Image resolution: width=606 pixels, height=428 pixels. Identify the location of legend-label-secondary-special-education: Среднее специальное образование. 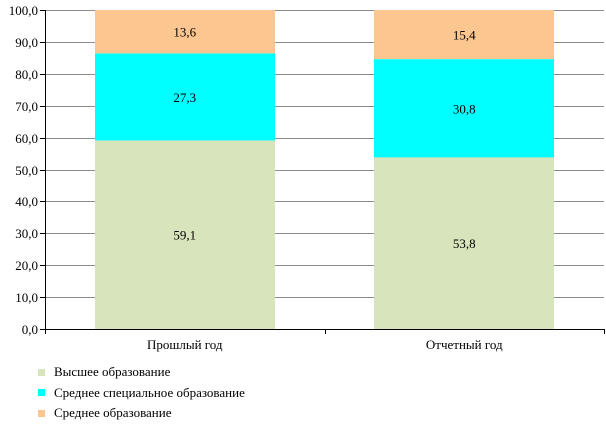
(149, 392).